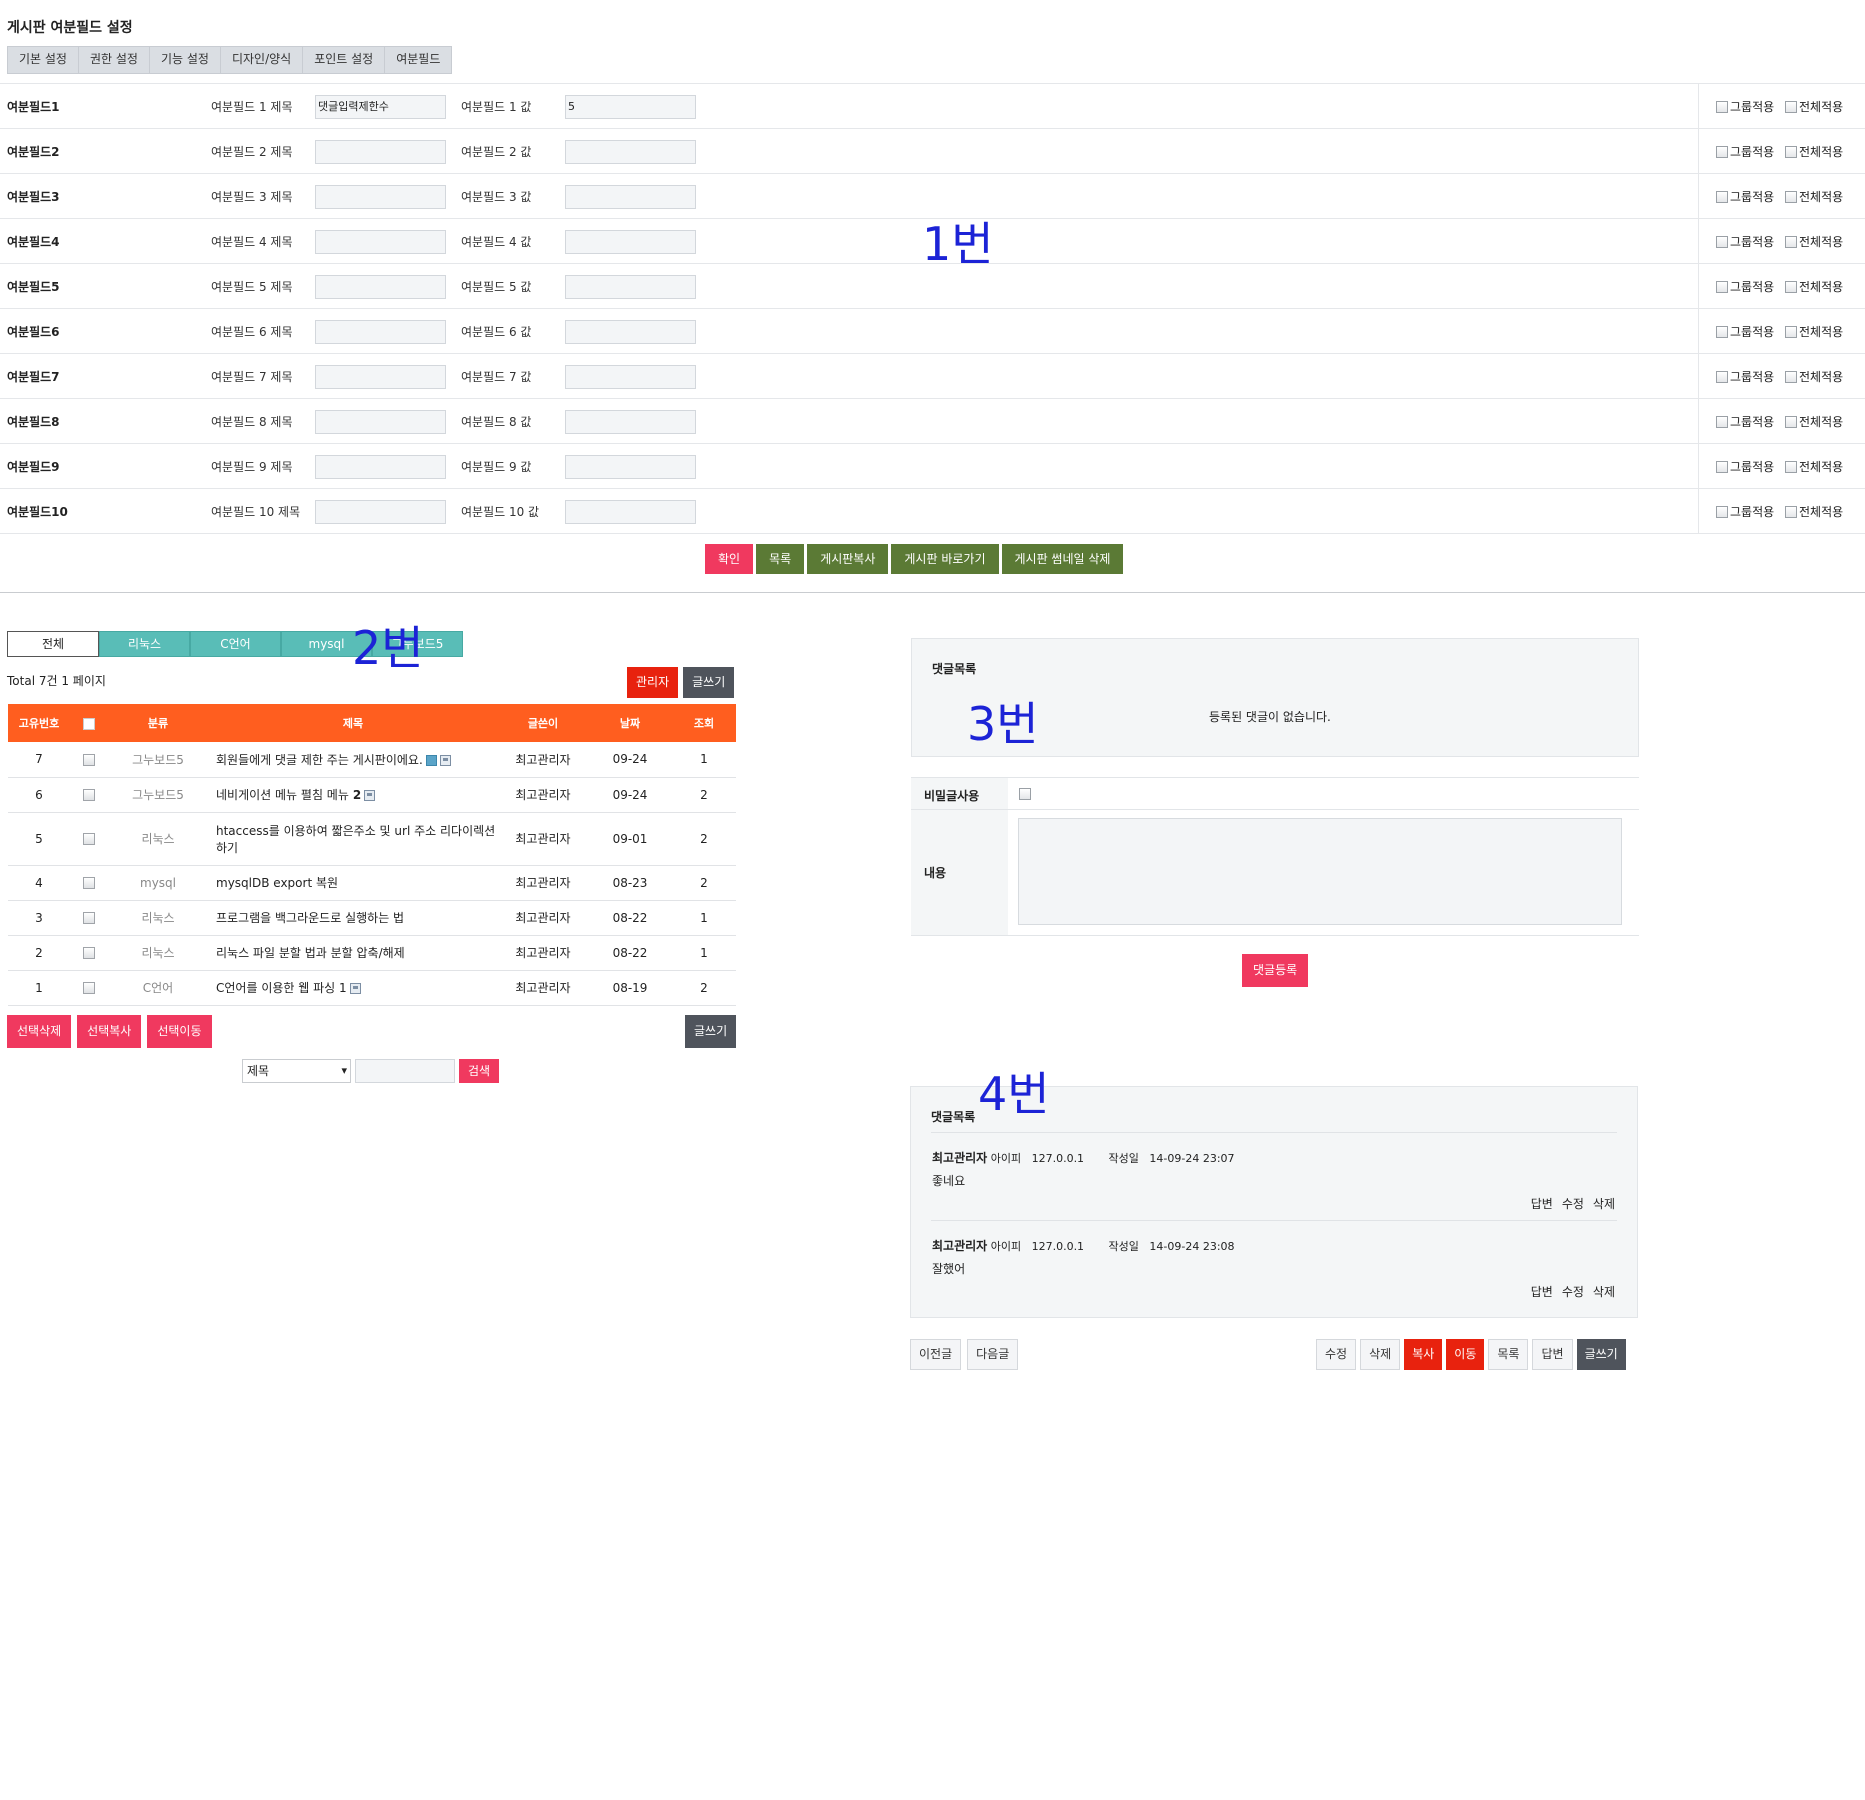  Describe the element at coordinates (326, 644) in the screenshot. I see `category-tab-mysql: mysql` at that location.